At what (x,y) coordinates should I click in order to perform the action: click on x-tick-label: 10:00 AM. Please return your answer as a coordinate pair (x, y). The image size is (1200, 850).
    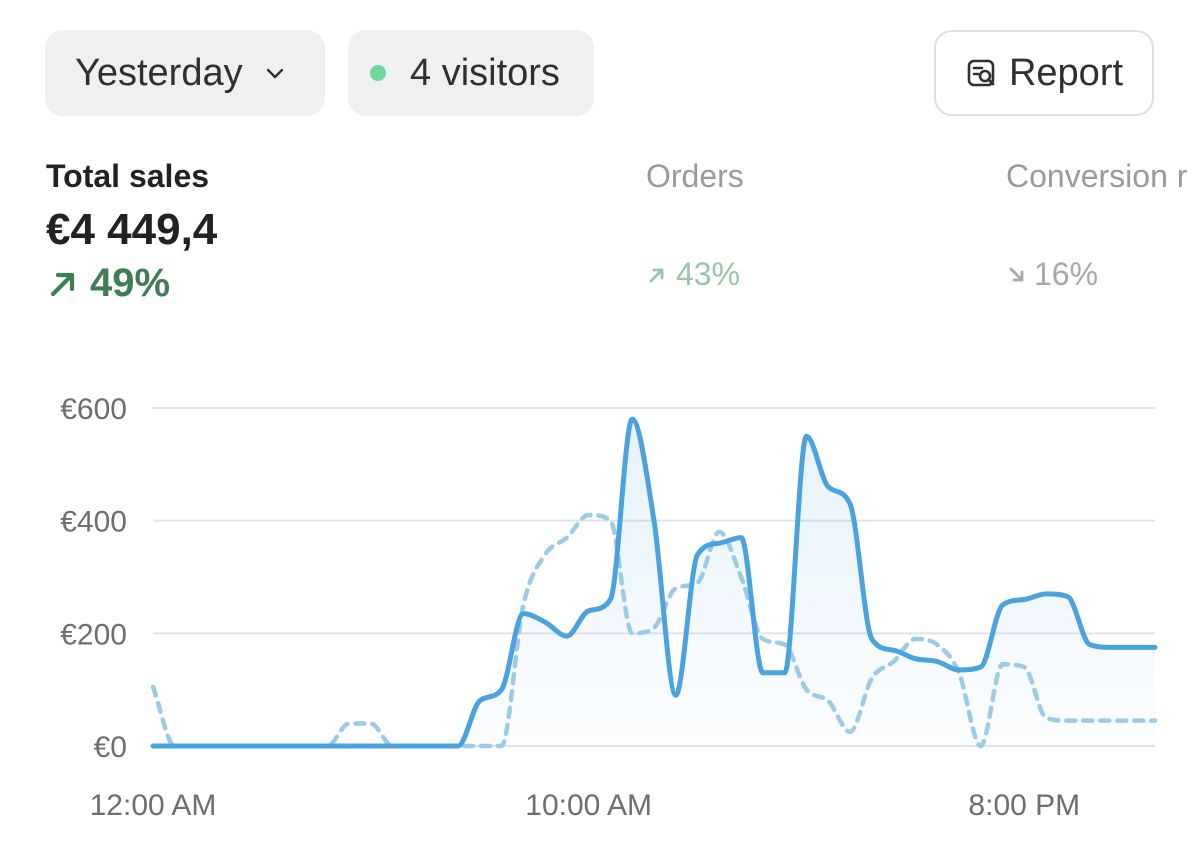
    Looking at the image, I should click on (588, 805).